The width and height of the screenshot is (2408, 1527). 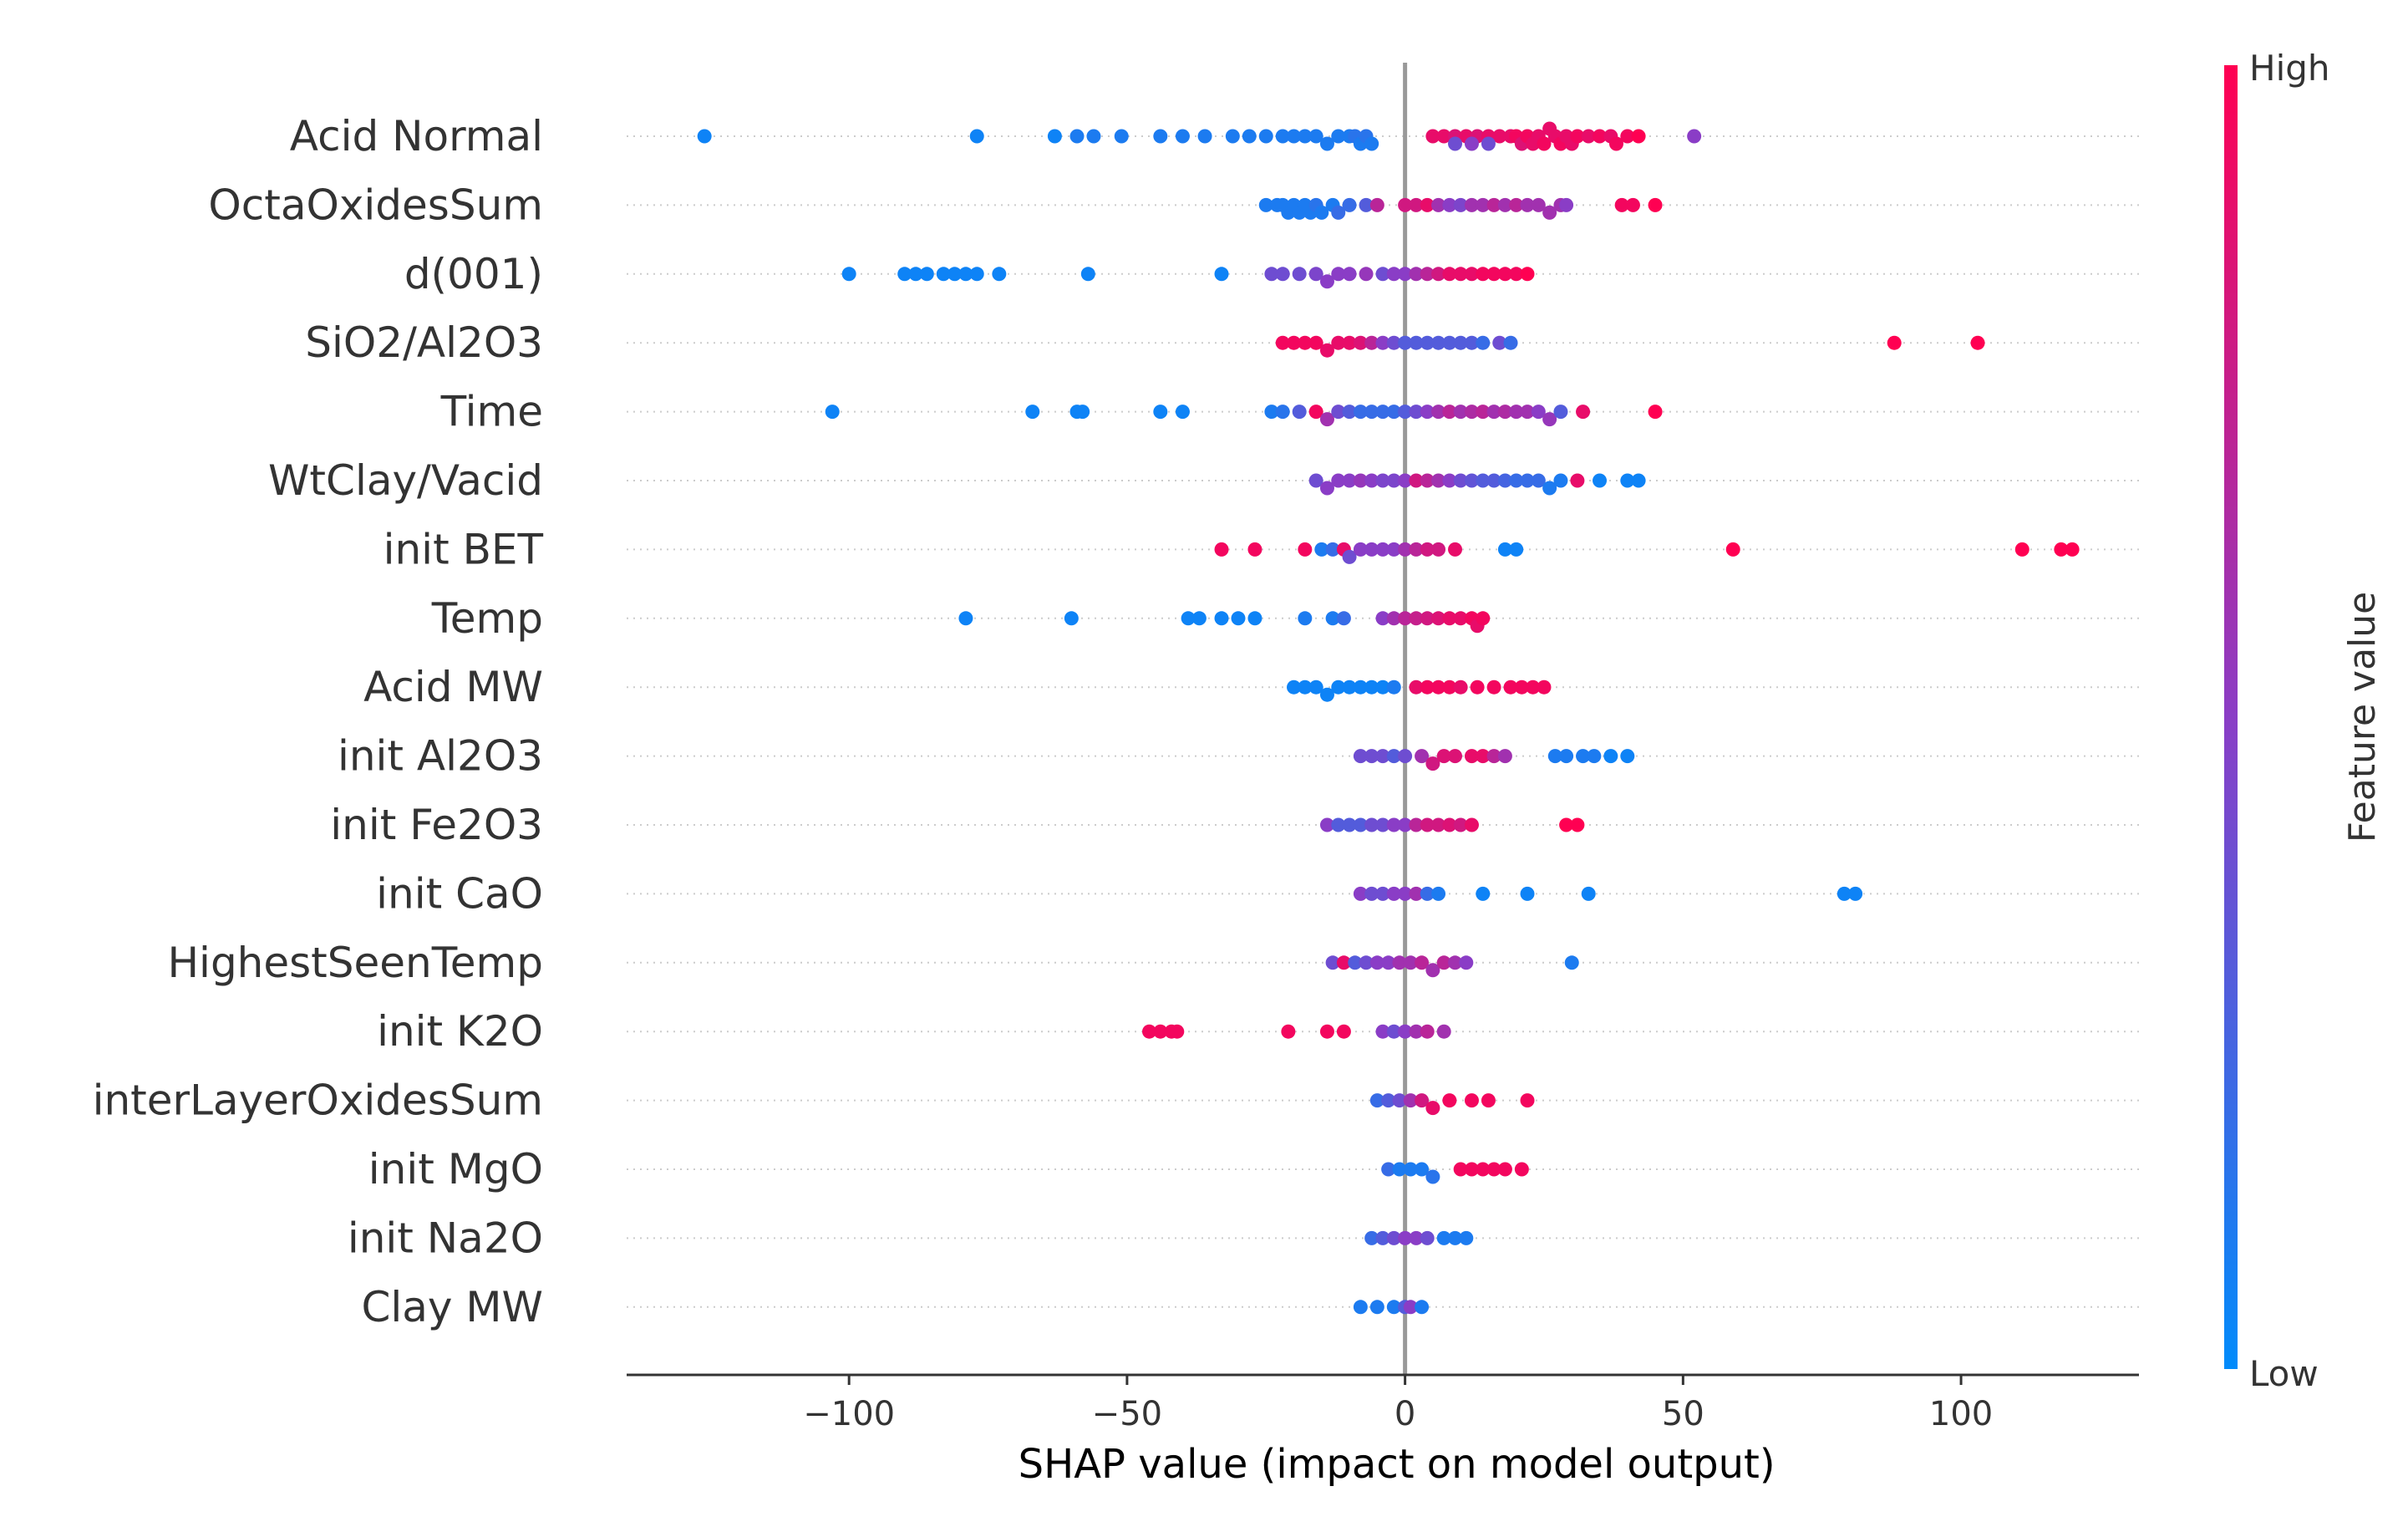 What do you see at coordinates (2231, 717) in the screenshot?
I see `colorbar` at bounding box center [2231, 717].